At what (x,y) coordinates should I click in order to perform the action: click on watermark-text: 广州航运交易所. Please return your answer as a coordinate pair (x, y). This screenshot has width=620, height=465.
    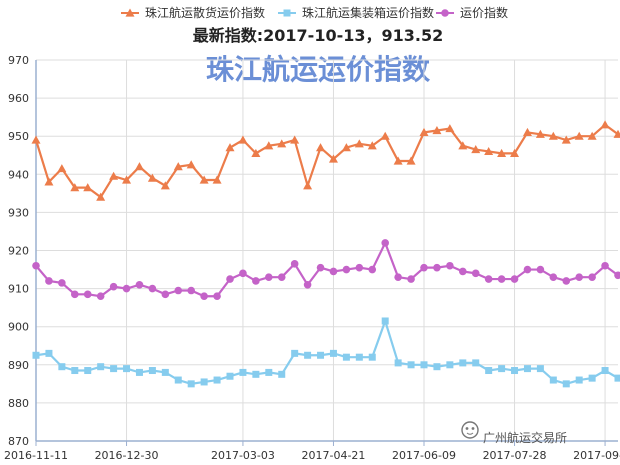
    Looking at the image, I should click on (525, 437).